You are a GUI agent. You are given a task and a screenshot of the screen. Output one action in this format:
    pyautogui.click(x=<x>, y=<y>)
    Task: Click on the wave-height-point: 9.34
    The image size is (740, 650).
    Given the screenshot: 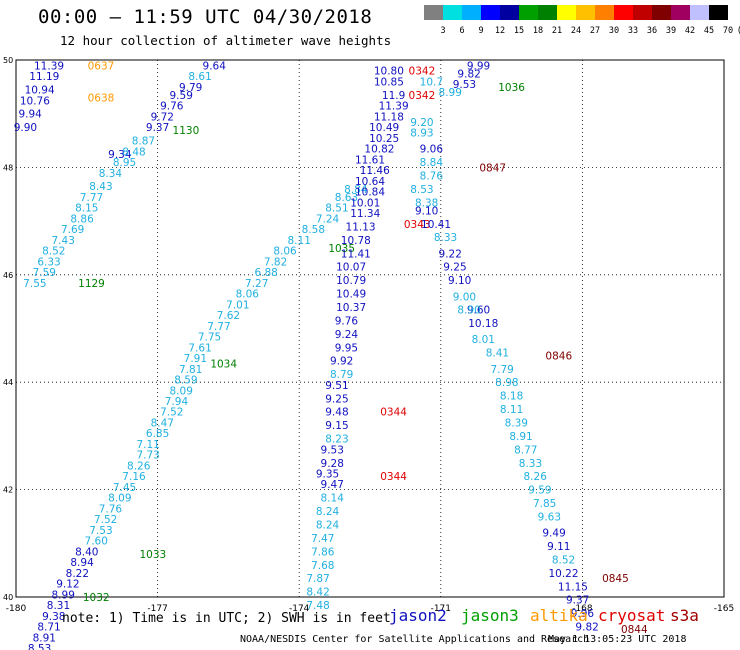 What is the action you would take?
    pyautogui.click(x=120, y=155)
    